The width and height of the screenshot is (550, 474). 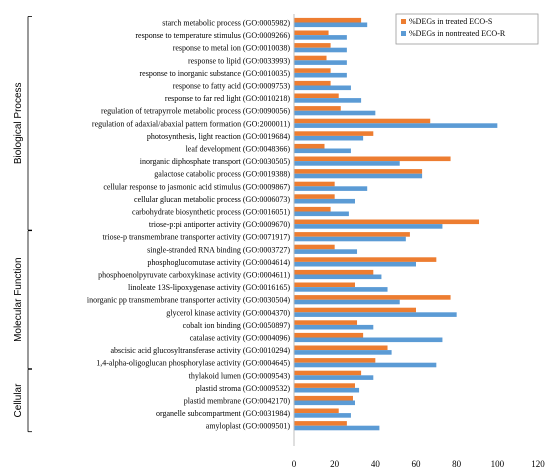 I want to click on group-label: Cellular, so click(x=18, y=400).